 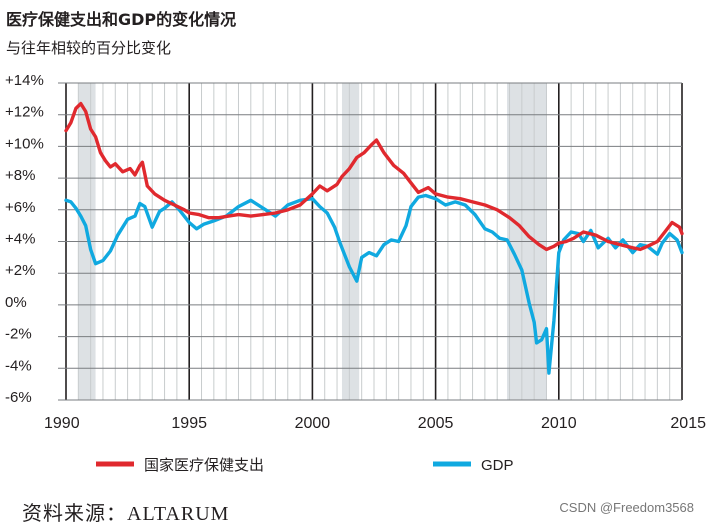 I want to click on y-tick-label: 0%, so click(x=16, y=302).